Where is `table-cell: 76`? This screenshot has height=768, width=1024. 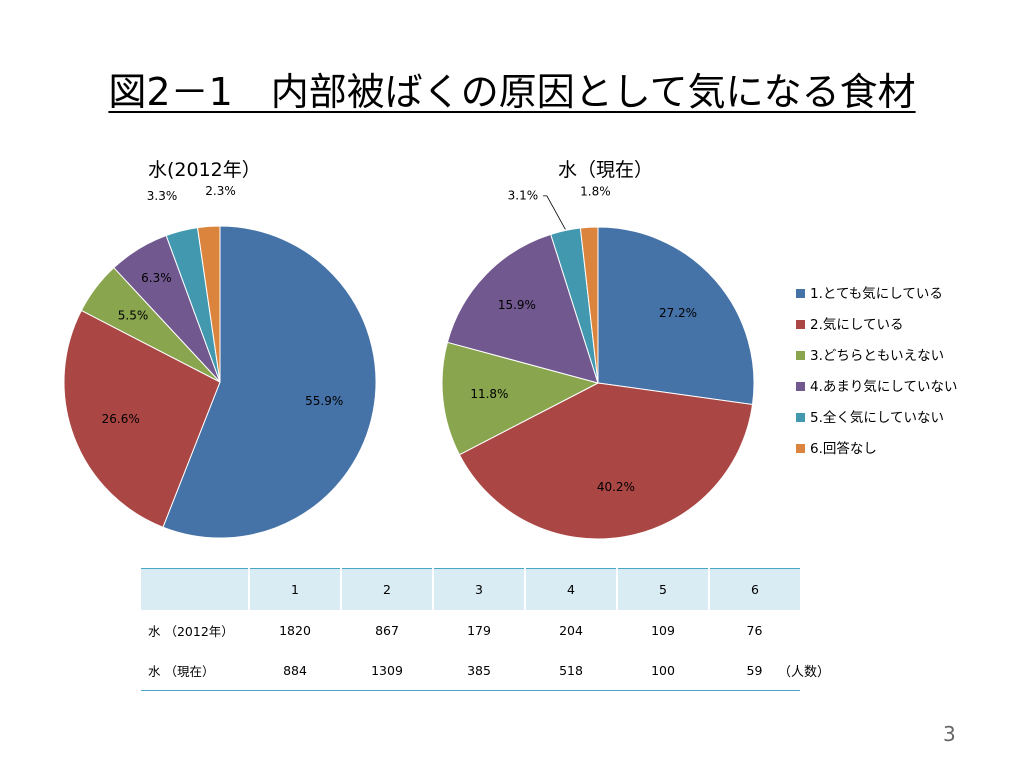
table-cell: 76 is located at coordinates (754, 630).